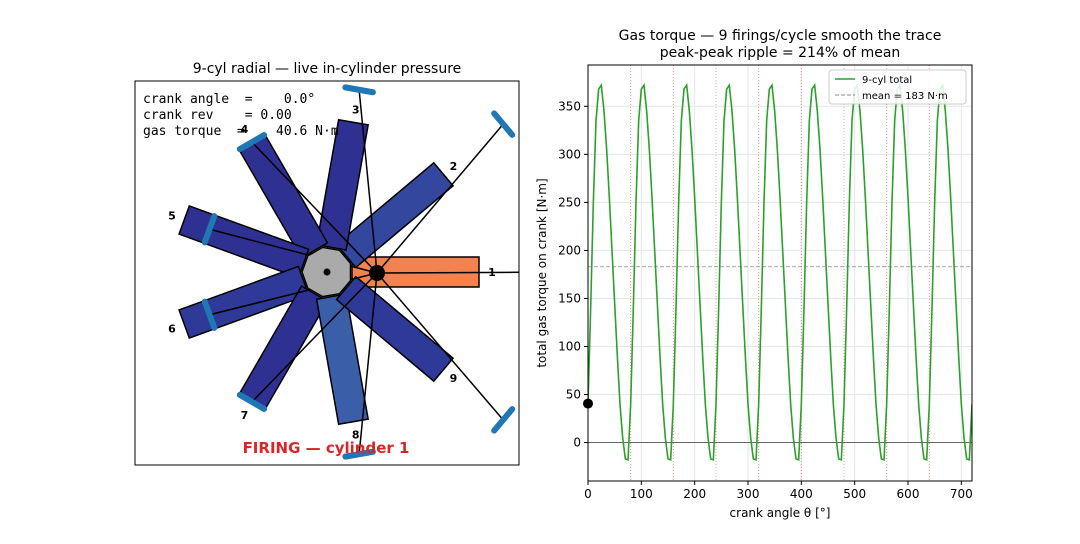 The width and height of the screenshot is (1080, 544). I want to click on panel-title: 9-cyl radial — live in-cylinder pressure, so click(327, 69).